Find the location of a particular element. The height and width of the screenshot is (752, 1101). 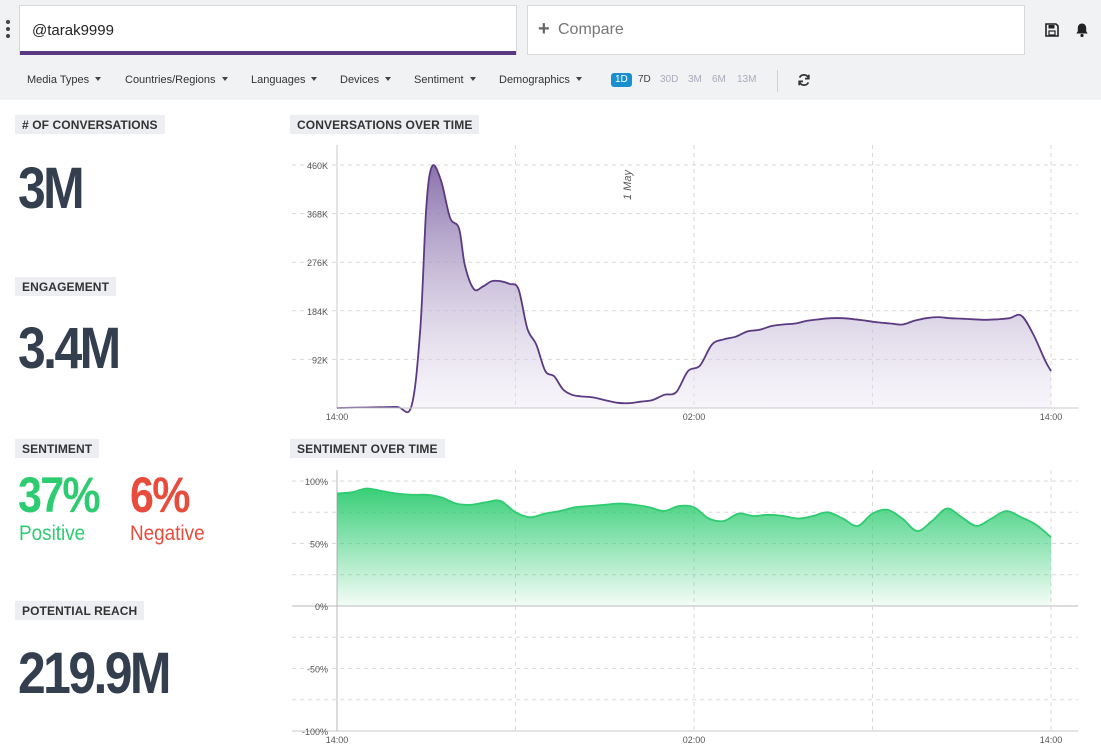

y-tick-label: -50% is located at coordinates (317, 670).